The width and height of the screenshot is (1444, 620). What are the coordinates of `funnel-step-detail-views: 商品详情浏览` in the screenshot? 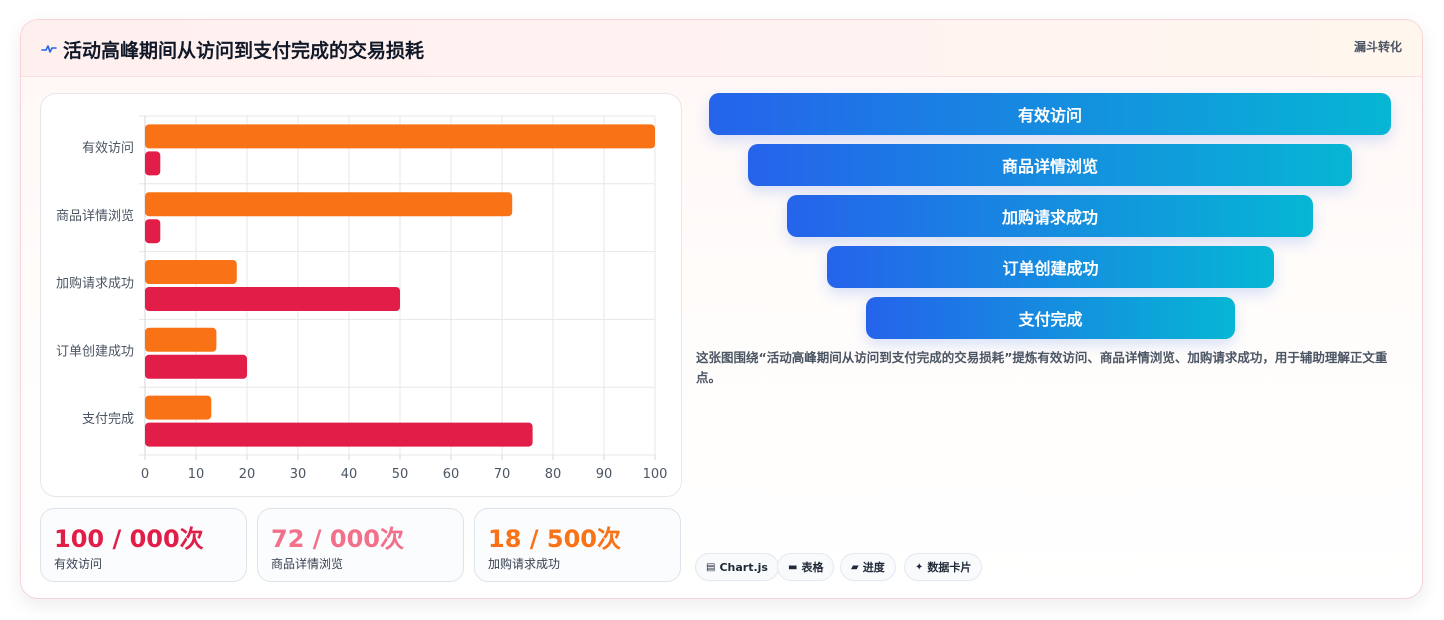 It's located at (1050, 165).